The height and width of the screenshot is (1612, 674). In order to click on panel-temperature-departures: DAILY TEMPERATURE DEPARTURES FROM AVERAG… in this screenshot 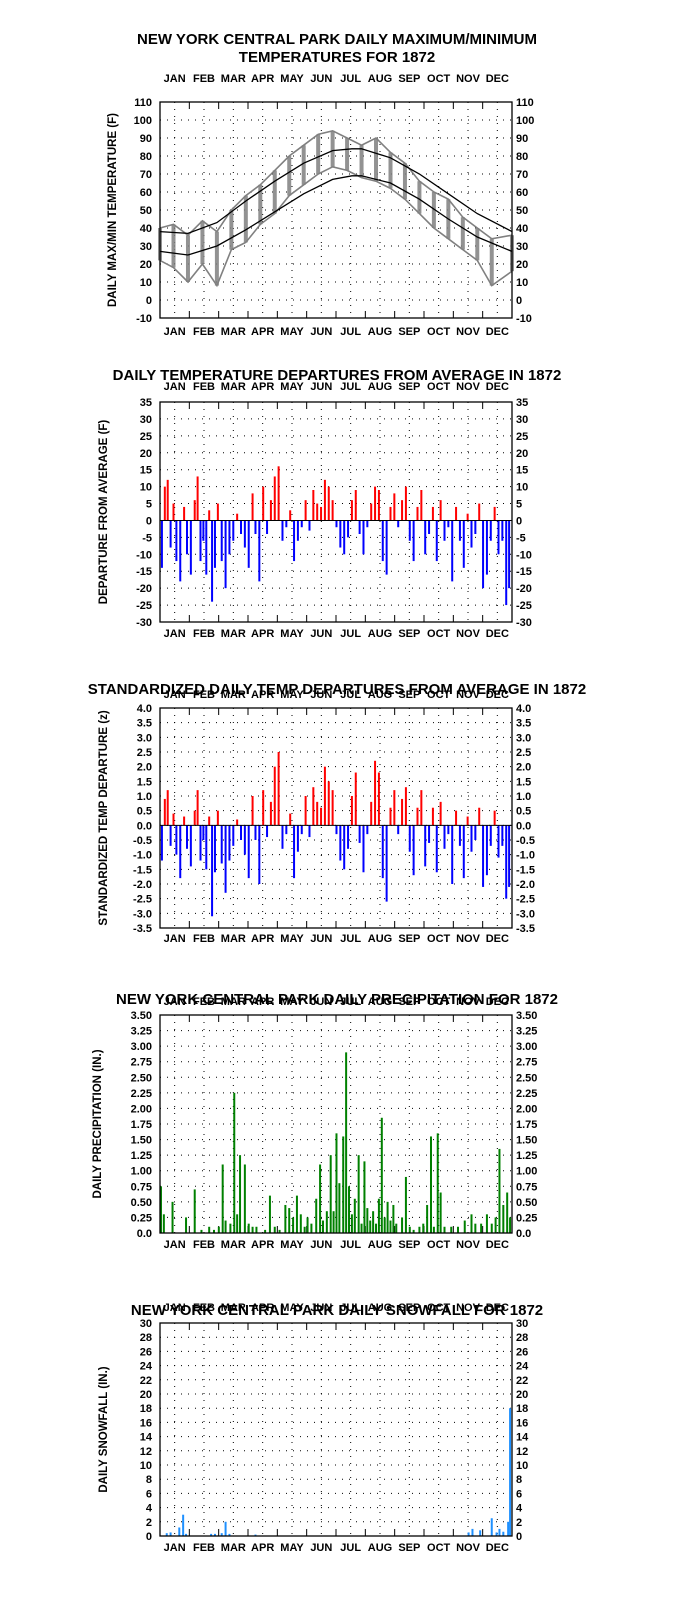, I will do `click(329, 503)`.